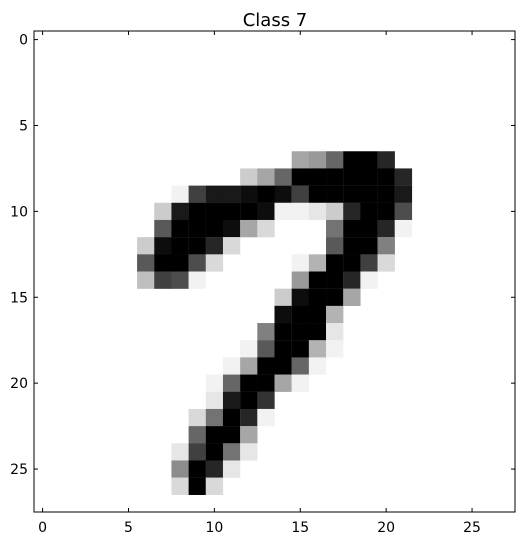 The image size is (524, 546). Describe the element at coordinates (386, 528) in the screenshot. I see `x-tick-label: 20` at that location.